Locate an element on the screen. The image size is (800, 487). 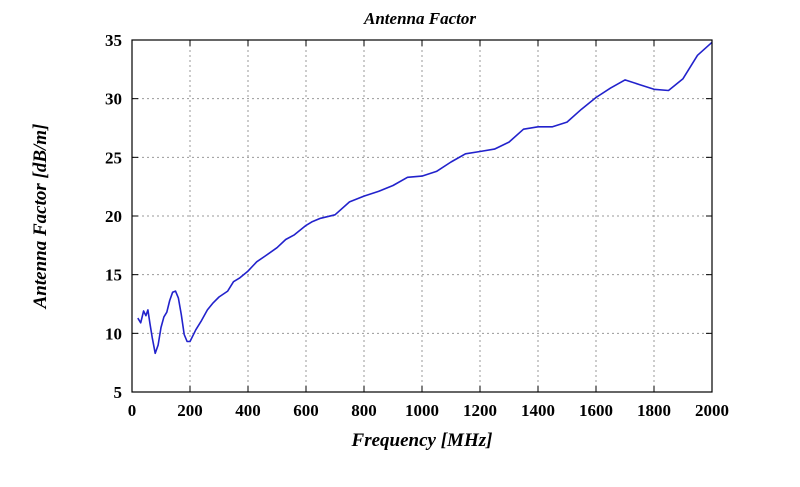
x-tick-label: 0 is located at coordinates (132, 410).